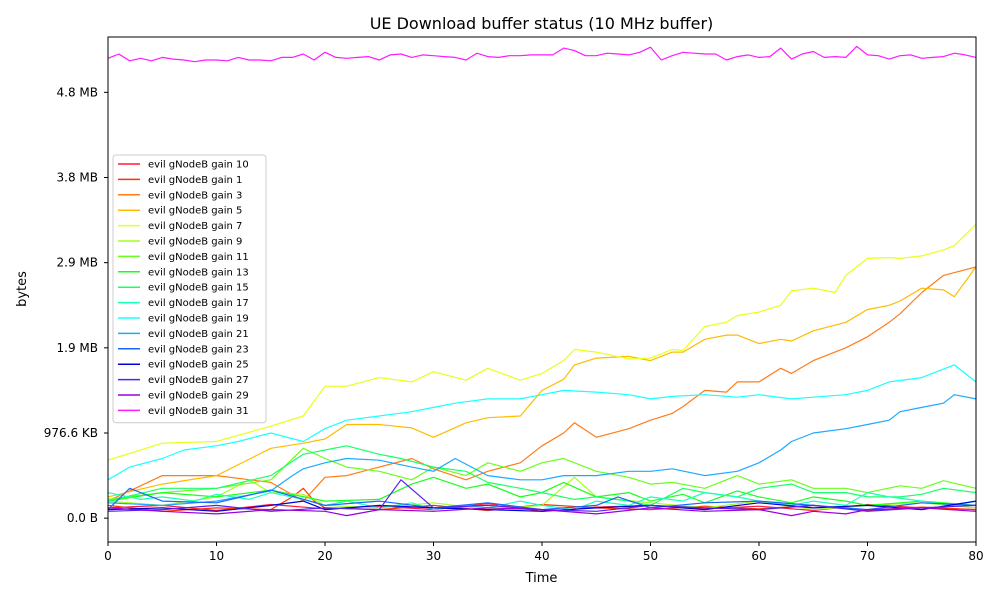  I want to click on legend-label: evil gNodeB gain 13, so click(198, 272).